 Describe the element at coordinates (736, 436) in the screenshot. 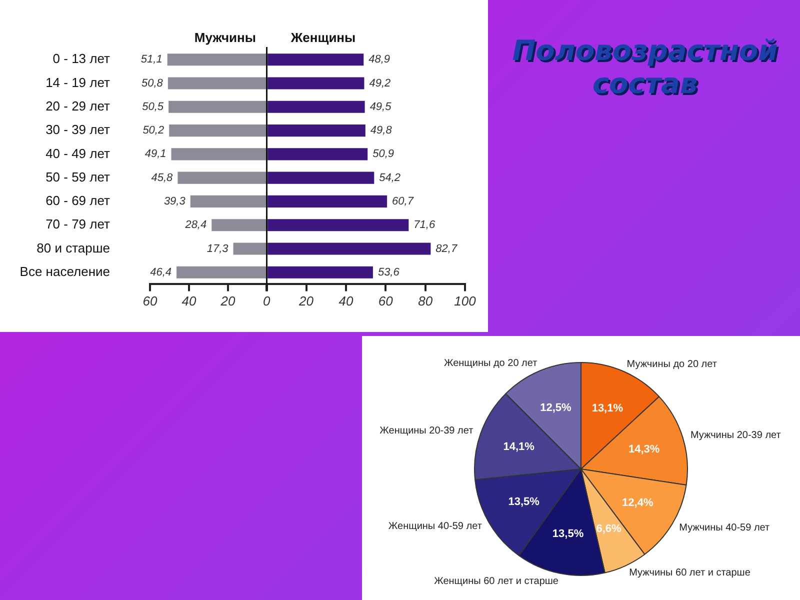

I see `slice-label: Мужчины 20-39 лет` at that location.